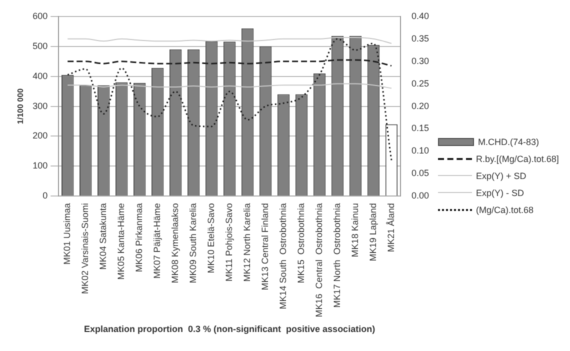  I want to click on y2-tick-label: 0.25, so click(420, 83).